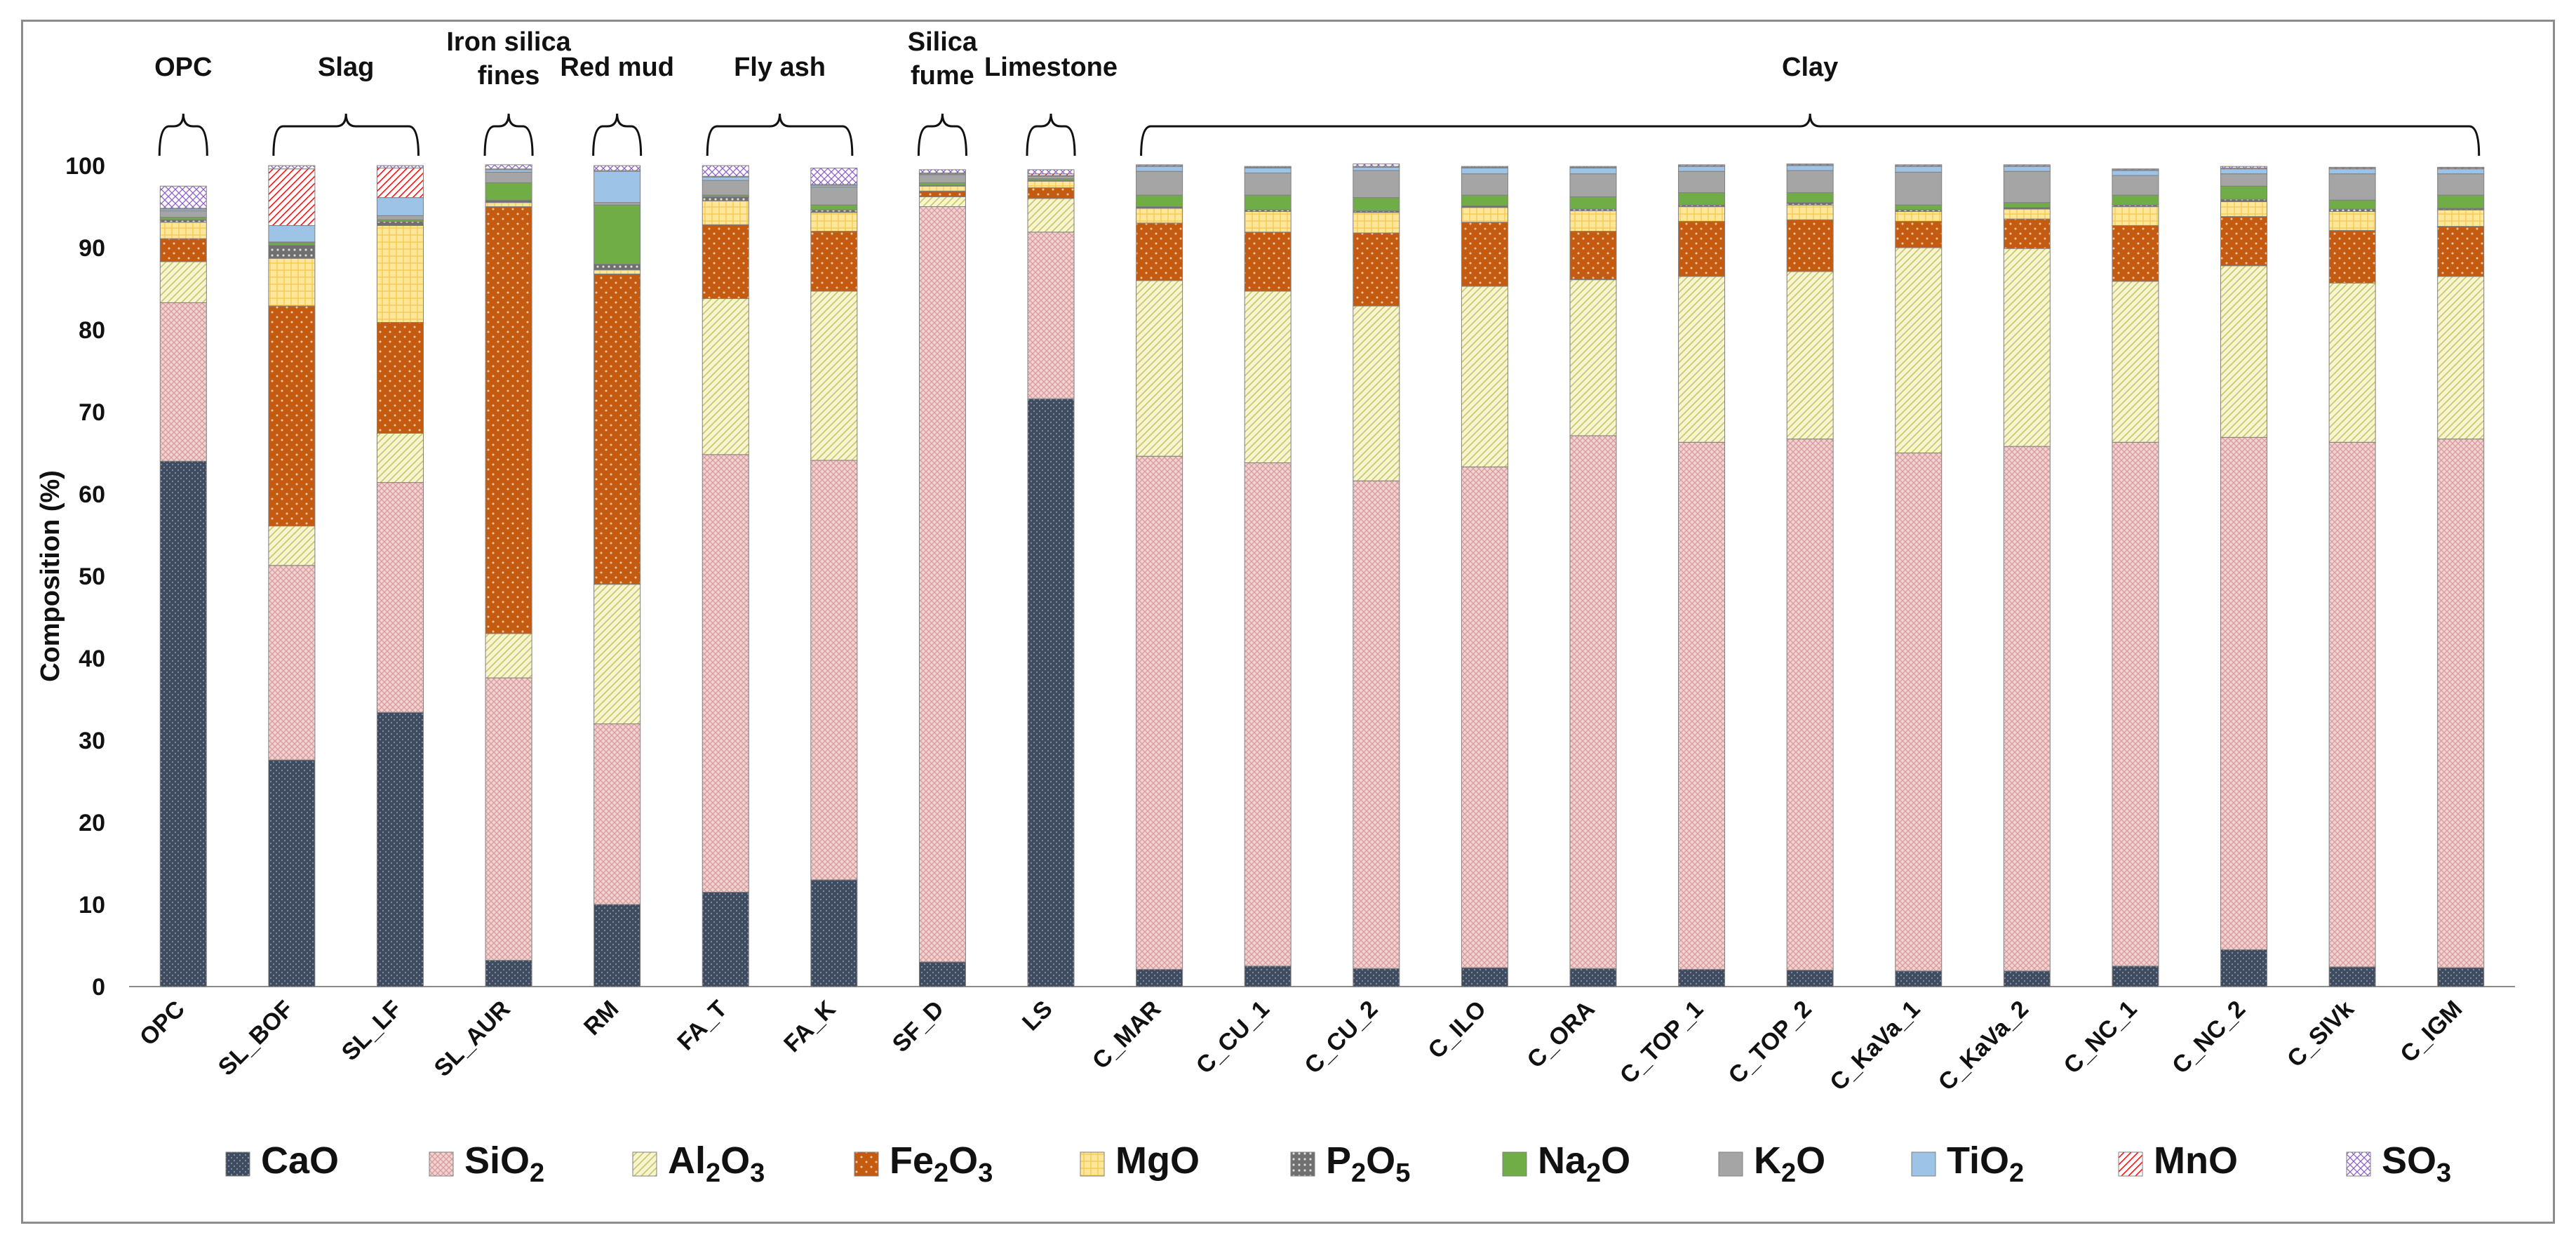 Image resolution: width=2576 pixels, height=1249 pixels. I want to click on group-label: Silica, so click(943, 42).